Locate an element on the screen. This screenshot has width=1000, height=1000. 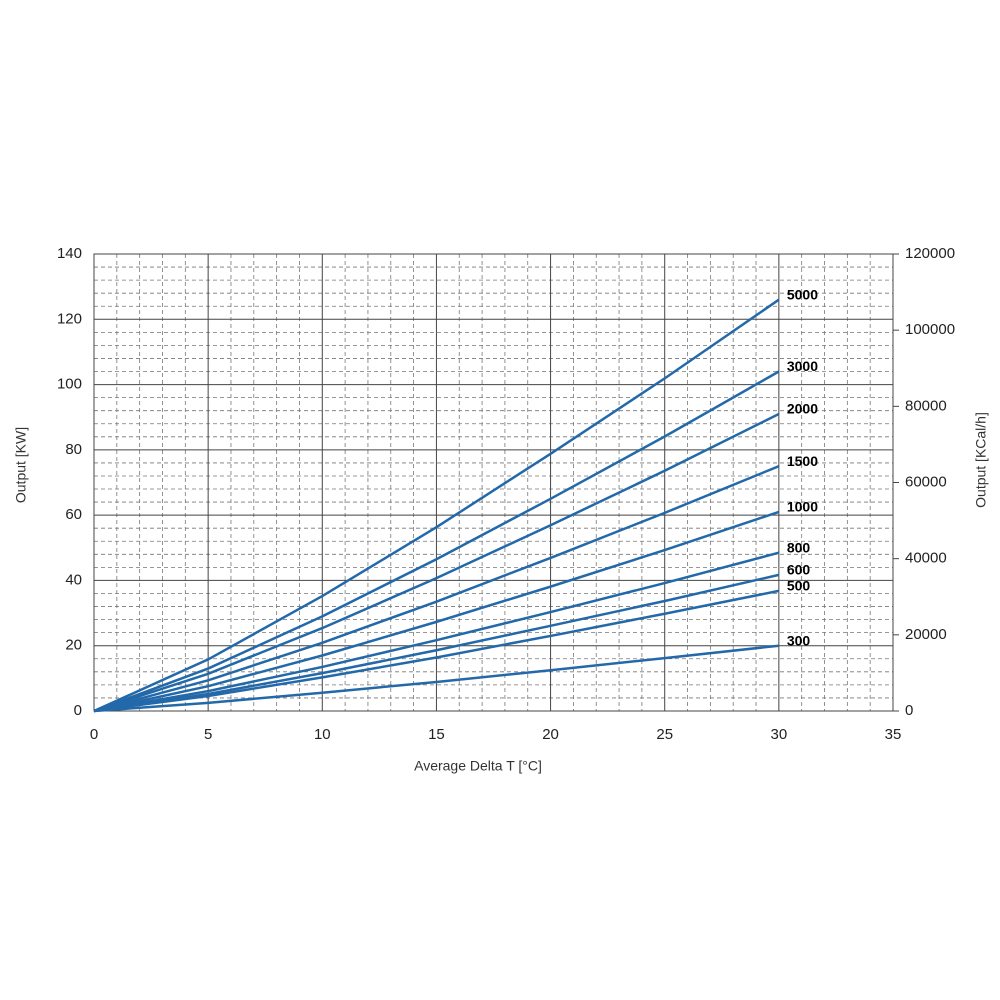
x-tick-label: 5 is located at coordinates (208, 734).